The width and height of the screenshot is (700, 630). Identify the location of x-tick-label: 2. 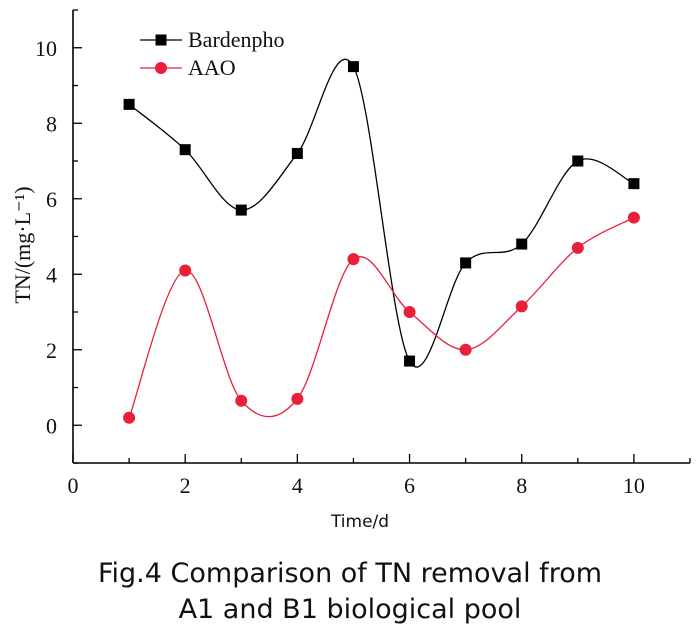
(185, 485).